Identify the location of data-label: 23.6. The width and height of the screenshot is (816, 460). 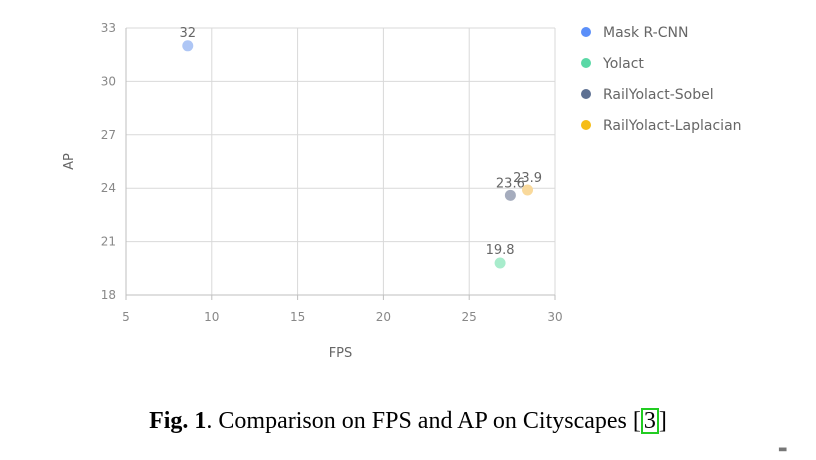
(510, 183).